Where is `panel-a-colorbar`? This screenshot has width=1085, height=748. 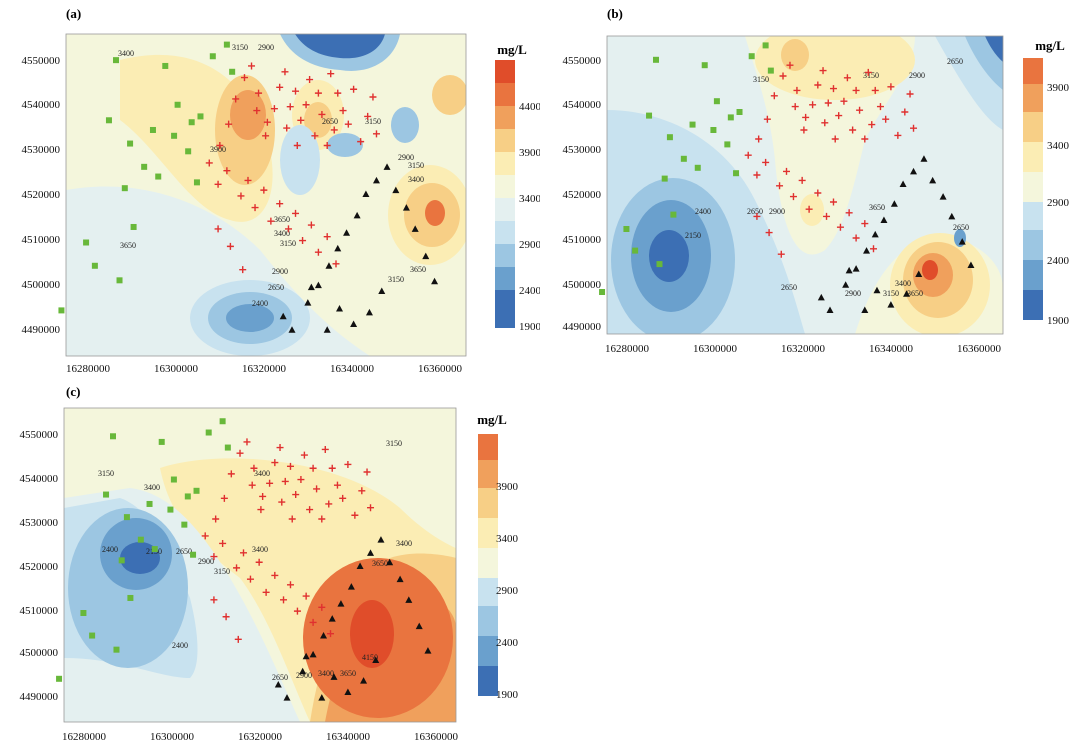
panel-a-colorbar is located at coordinates (505, 194).